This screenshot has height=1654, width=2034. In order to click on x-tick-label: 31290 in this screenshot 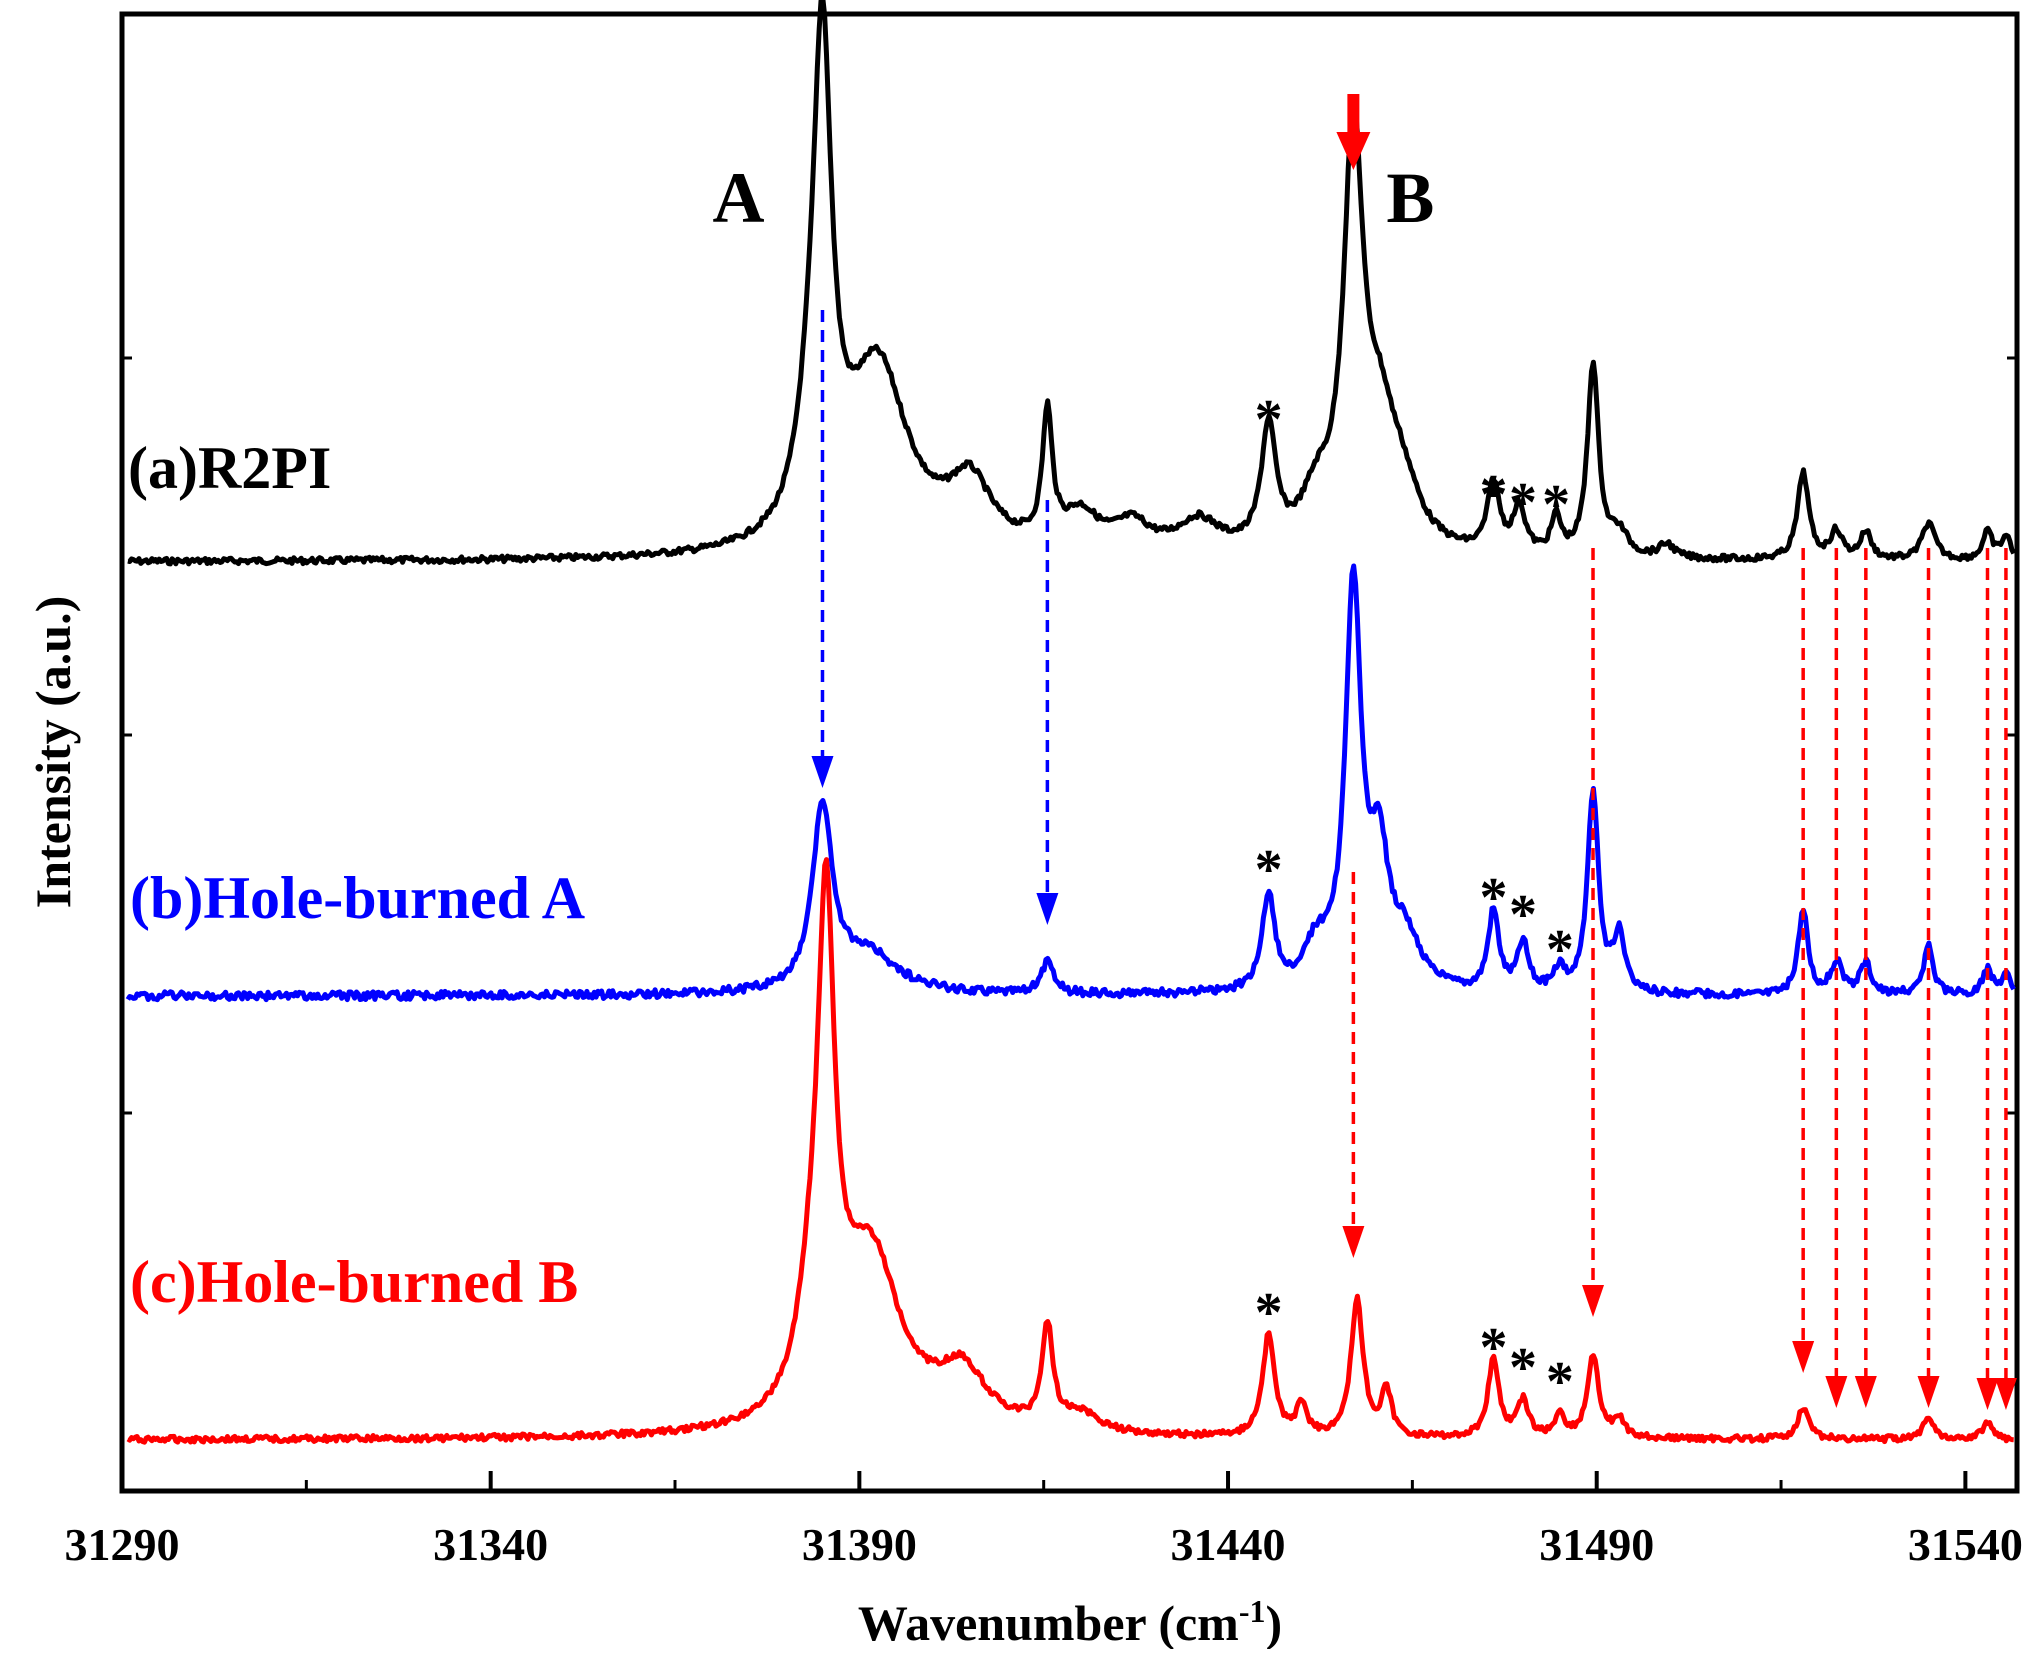, I will do `click(122, 1544)`.